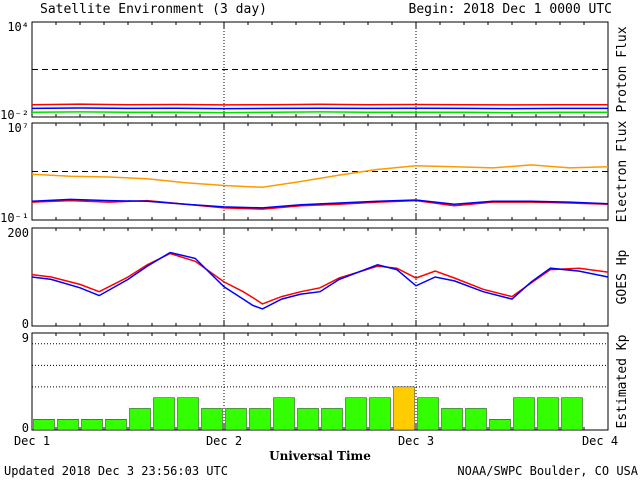 The height and width of the screenshot is (480, 640). I want to click on x-tick-dec1: Dec 1, so click(32, 441).